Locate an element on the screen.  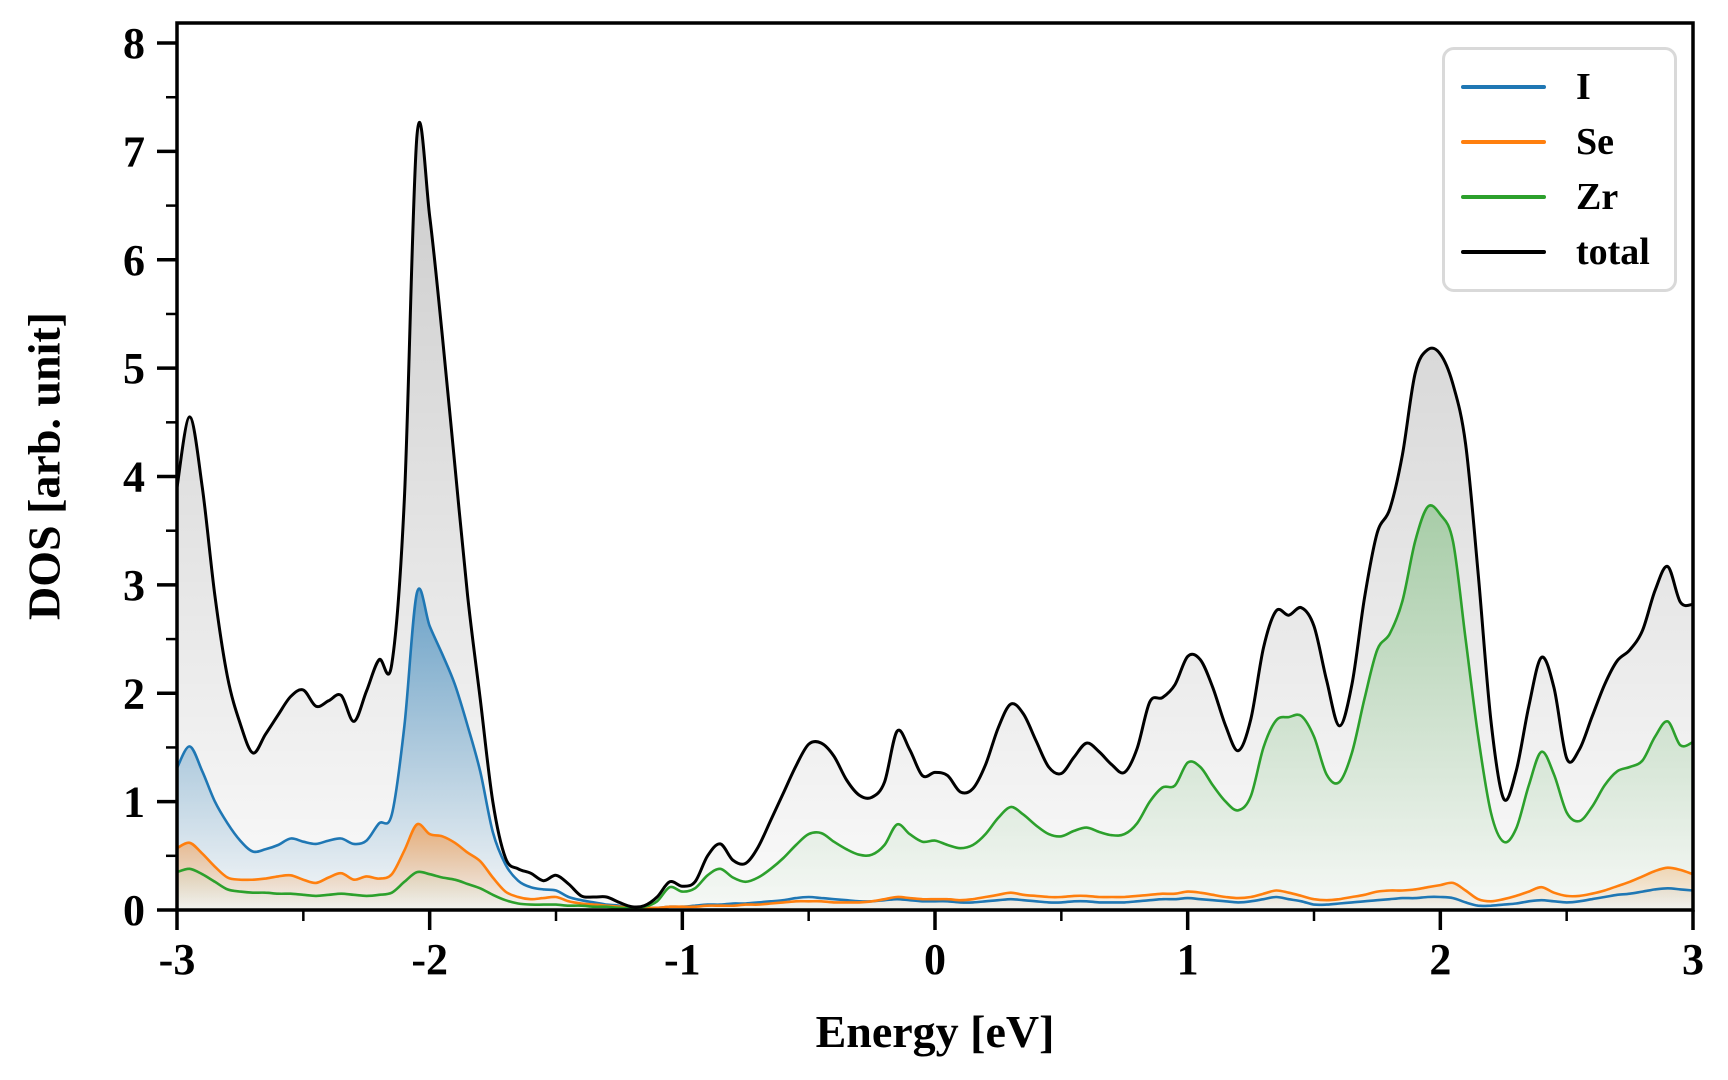
y-tick-label: 4 is located at coordinates (134, 477).